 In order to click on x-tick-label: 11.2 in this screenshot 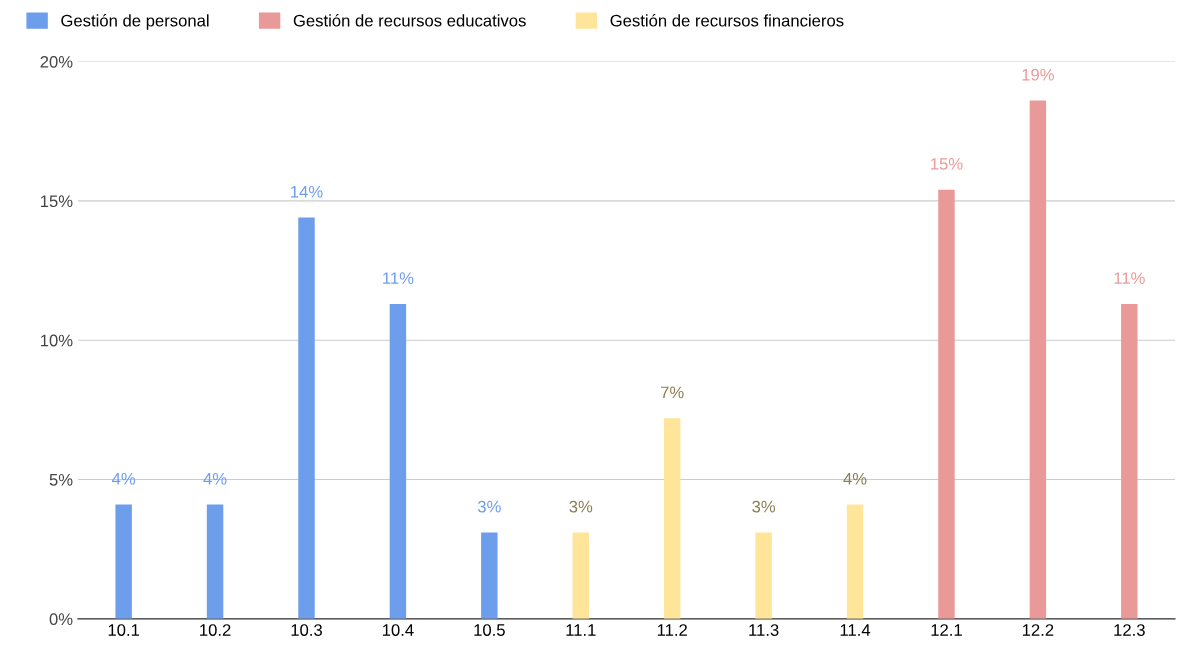, I will do `click(672, 630)`.